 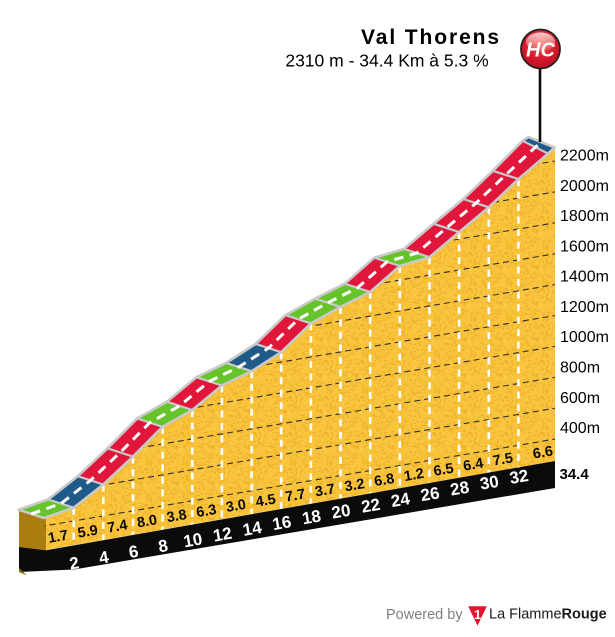 I want to click on svg-text: 1400m, so click(x=584, y=277).